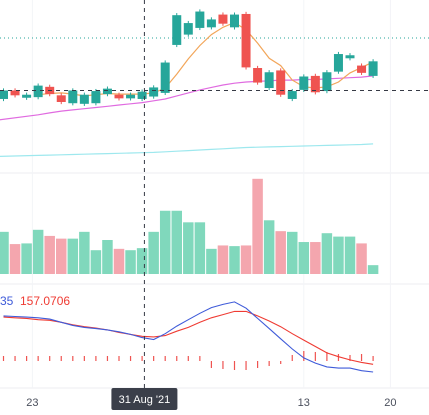 This screenshot has width=429, height=415. I want to click on signal-legend-value: 157.0706, so click(45, 301).